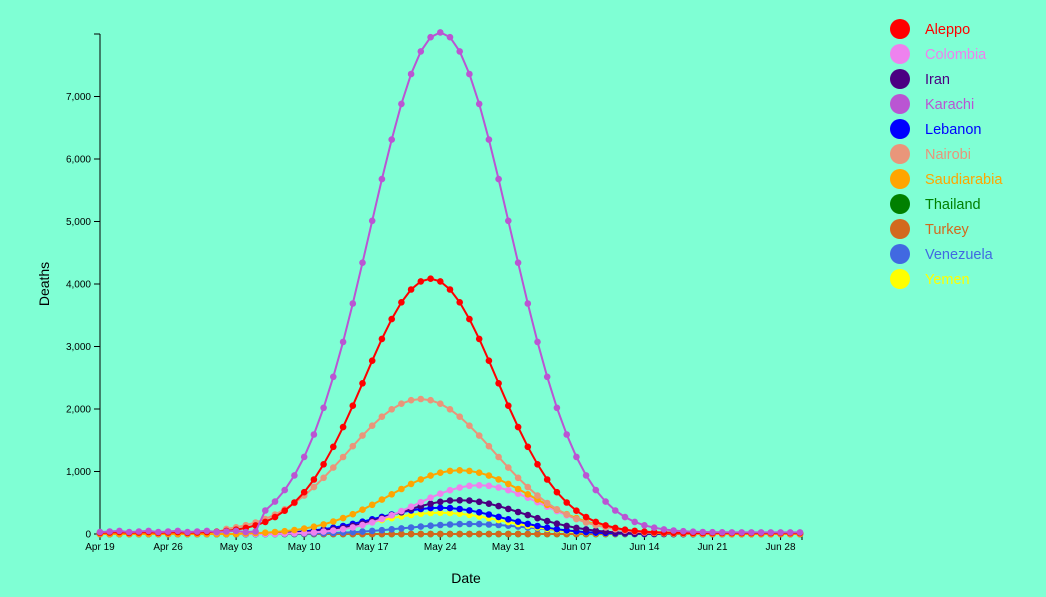 This screenshot has width=1046, height=597. Describe the element at coordinates (78, 410) in the screenshot. I see `y-tick-label: 2,000` at that location.